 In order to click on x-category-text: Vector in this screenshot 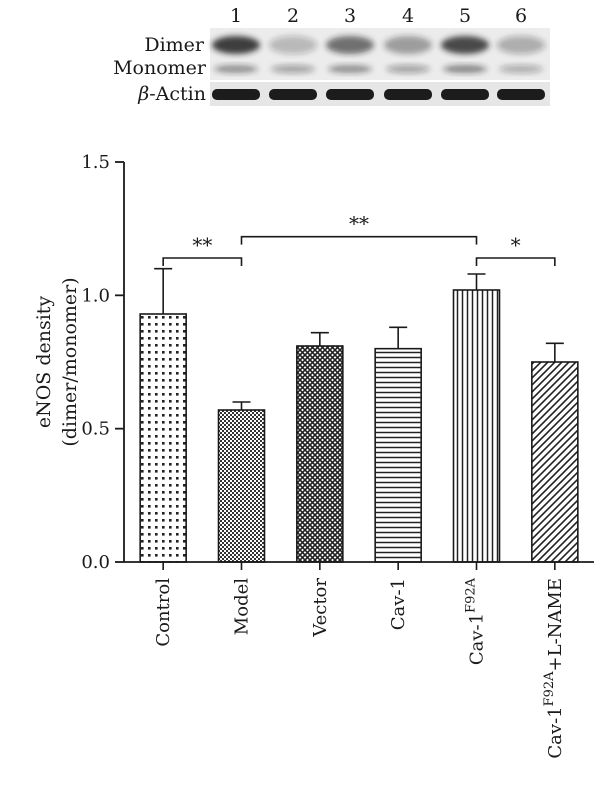, I will do `click(320, 608)`.